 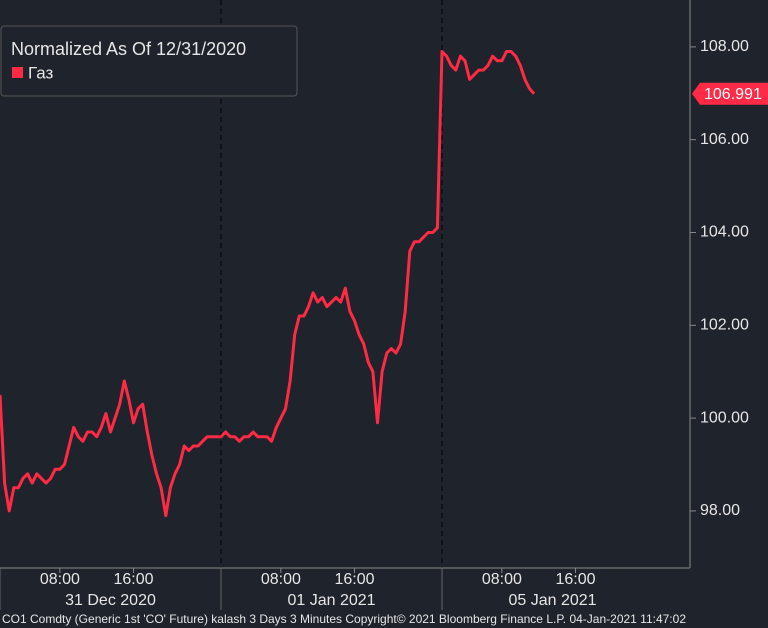 I want to click on legend-label: Газ, so click(x=41, y=72).